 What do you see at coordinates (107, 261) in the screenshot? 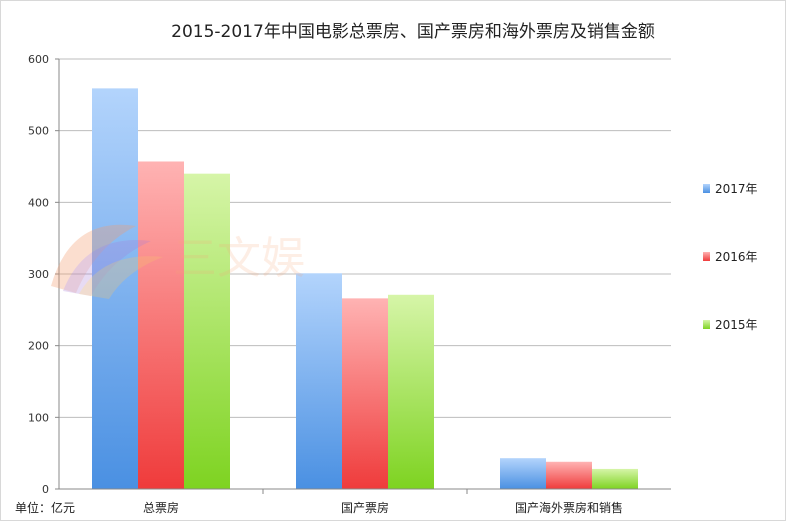
I see `sanwenyu-logo-icon` at bounding box center [107, 261].